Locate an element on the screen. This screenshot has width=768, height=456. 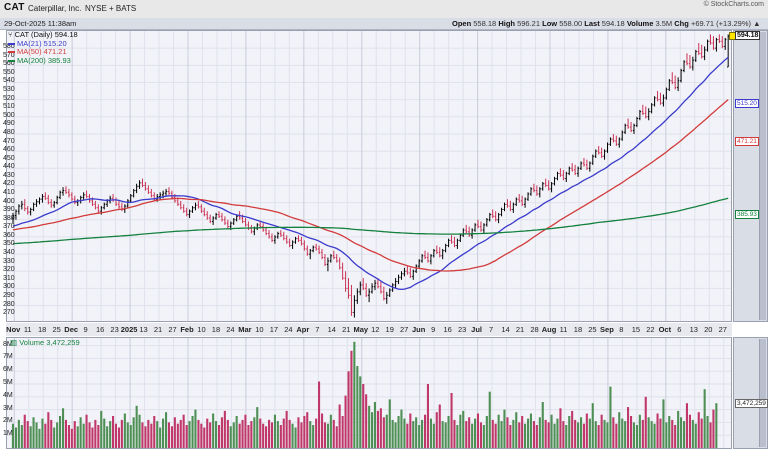
volume-tick-1M: 1M is located at coordinates (8, 434).